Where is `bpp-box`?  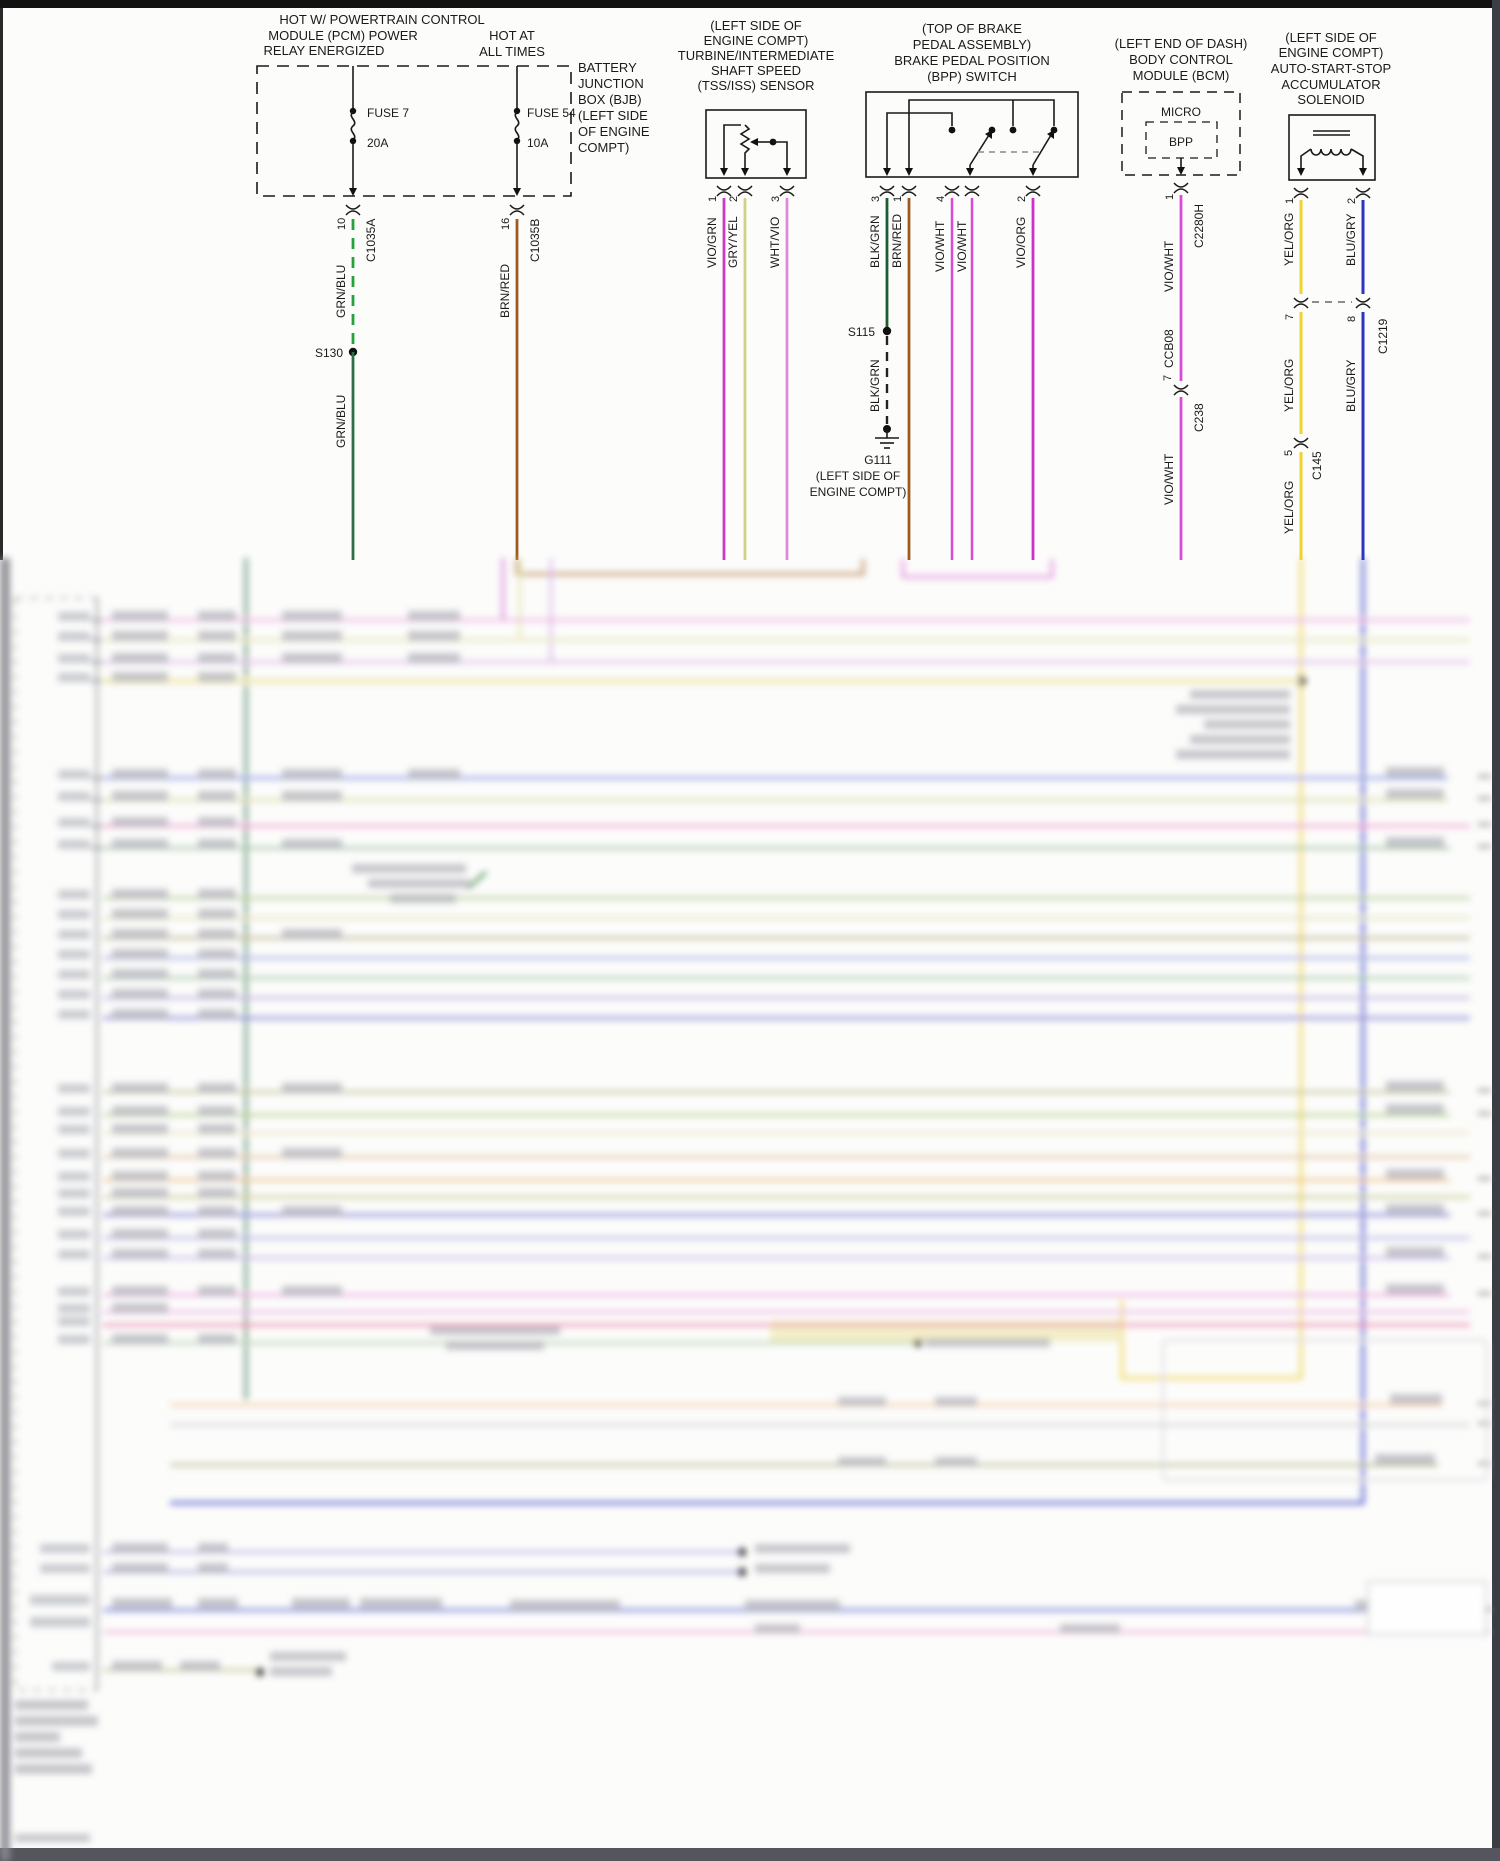 bpp-box is located at coordinates (972, 134).